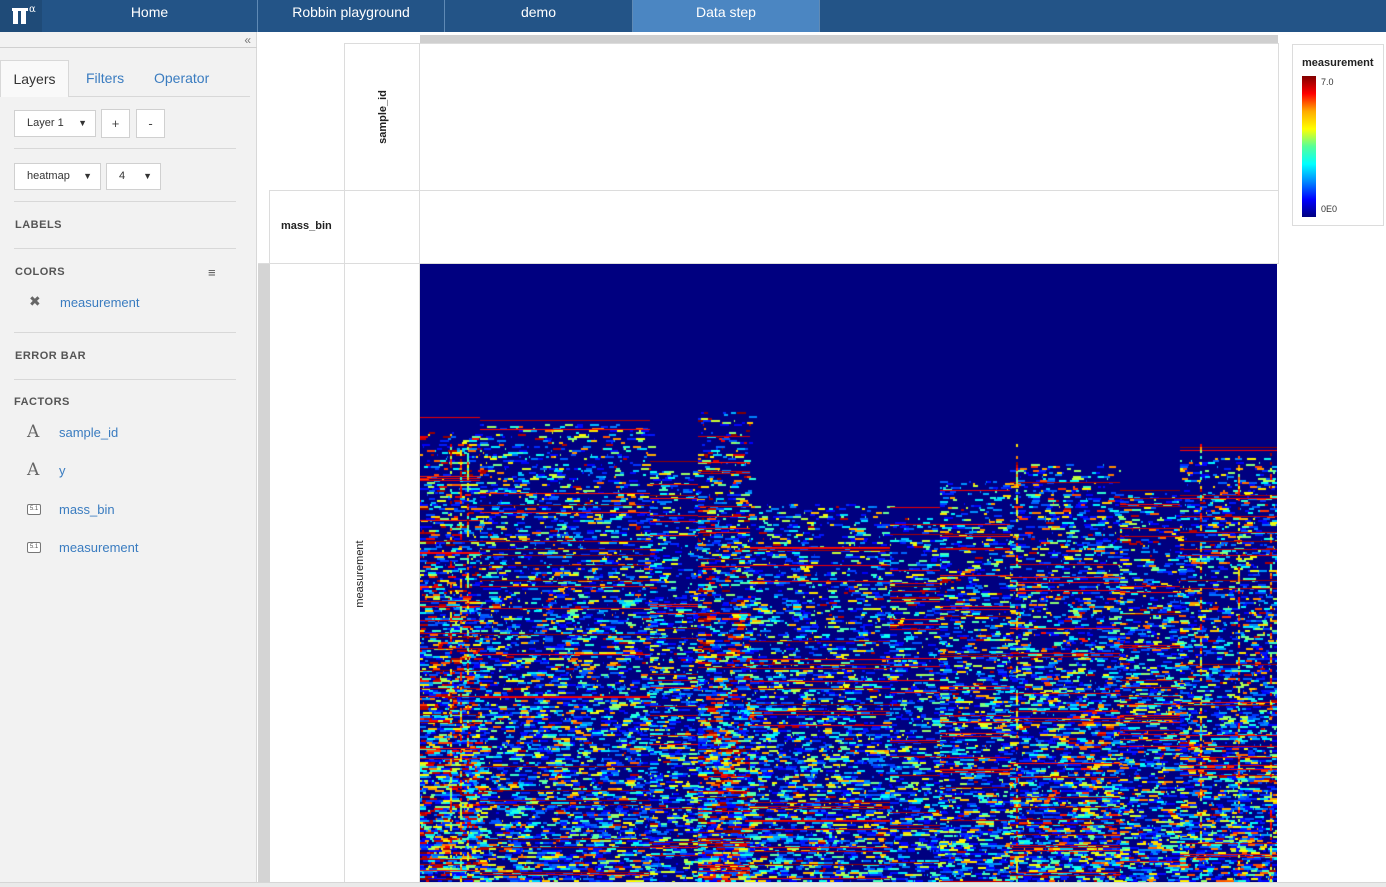 The image size is (1386, 887). What do you see at coordinates (849, 39) in the screenshot?
I see `column-scrollbar` at bounding box center [849, 39].